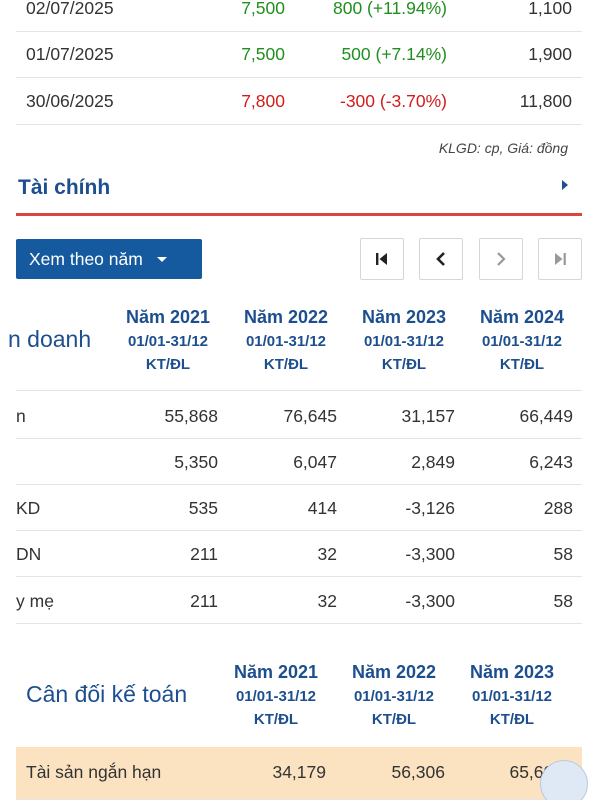 The height and width of the screenshot is (800, 600). Describe the element at coordinates (107, 694) in the screenshot. I see `balance-table-title: Cân đối kế toán` at that location.